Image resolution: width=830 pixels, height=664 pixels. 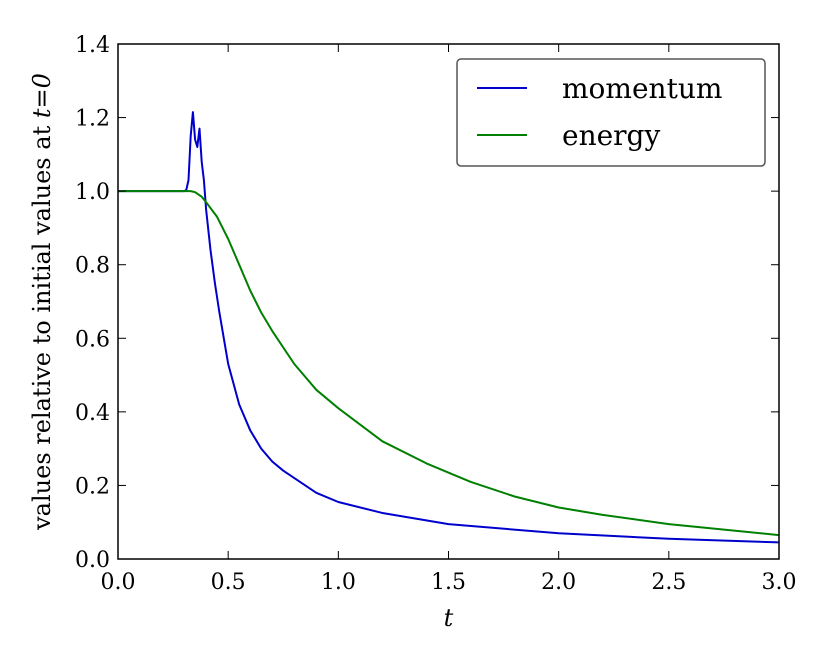 I want to click on legend-box, so click(x=611, y=112).